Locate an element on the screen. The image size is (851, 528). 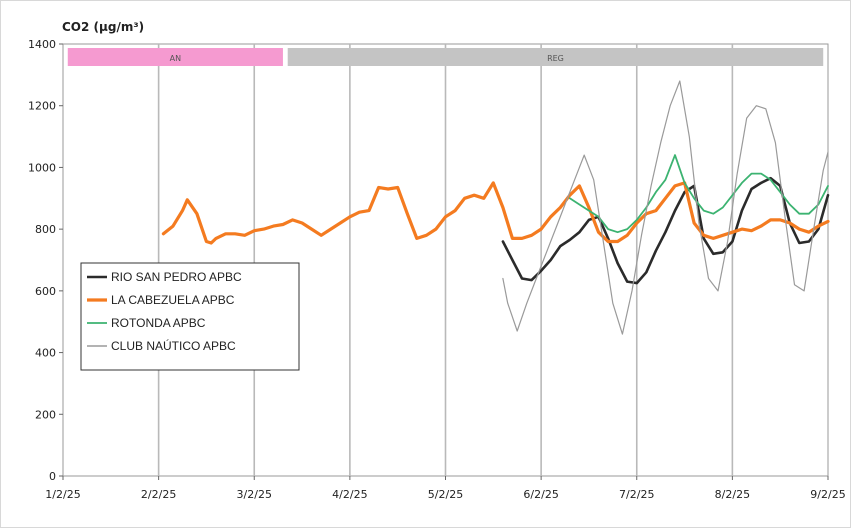
x-tick-label: 6/2/25 is located at coordinates (540, 494).